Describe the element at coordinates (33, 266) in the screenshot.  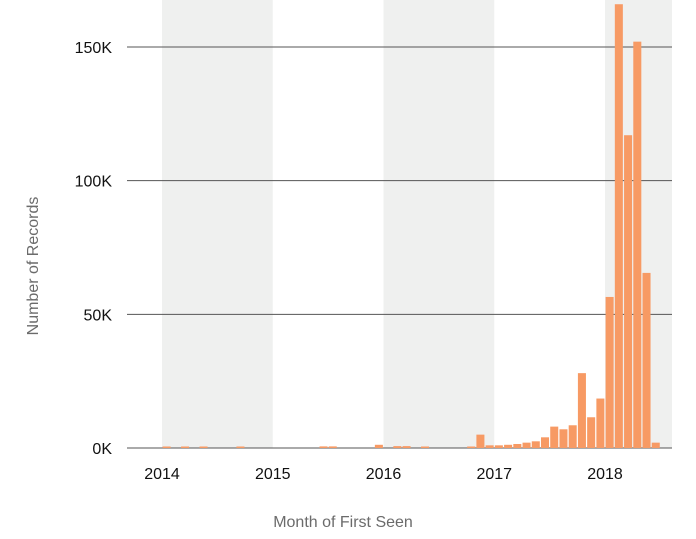
I see `y-axis-title: Number of Records` at that location.